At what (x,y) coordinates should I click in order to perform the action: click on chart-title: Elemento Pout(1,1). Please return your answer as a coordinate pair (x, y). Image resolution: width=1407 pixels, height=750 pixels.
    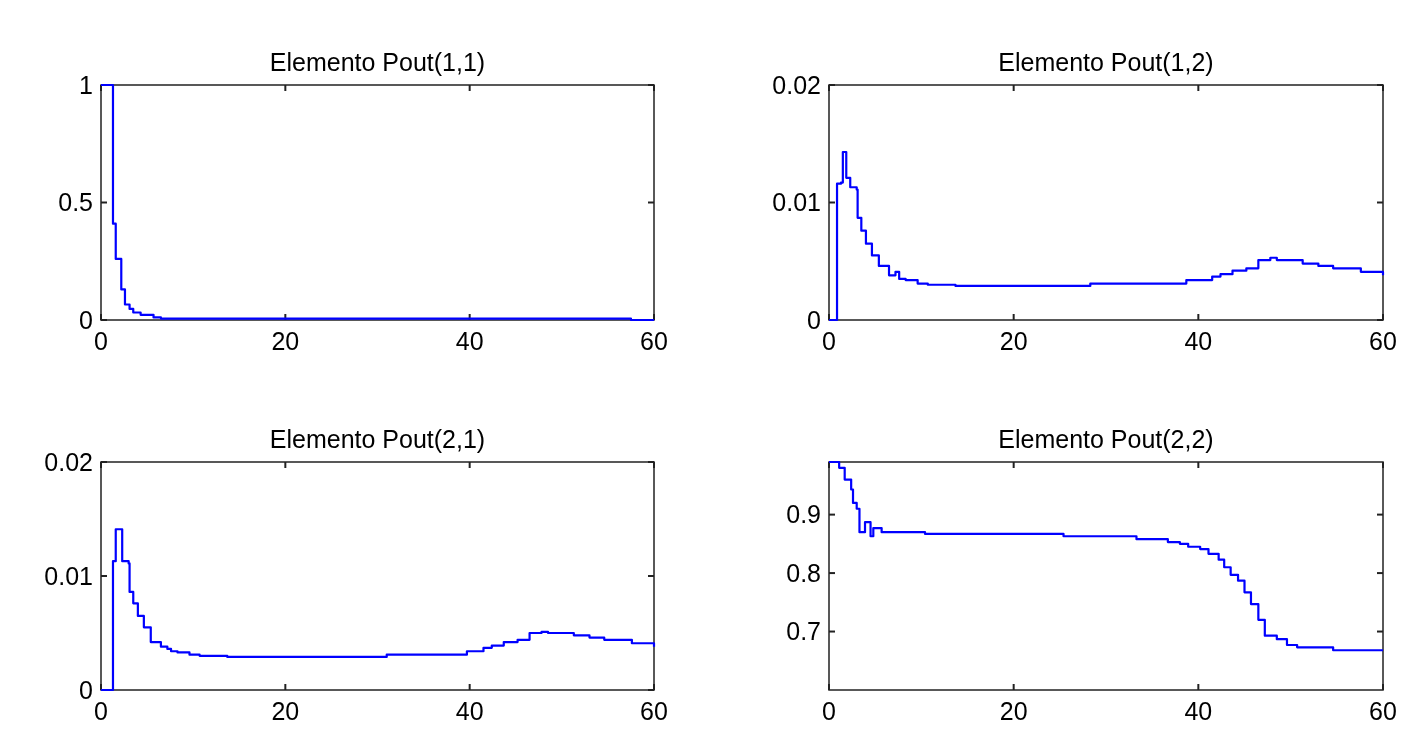
    Looking at the image, I should click on (377, 62).